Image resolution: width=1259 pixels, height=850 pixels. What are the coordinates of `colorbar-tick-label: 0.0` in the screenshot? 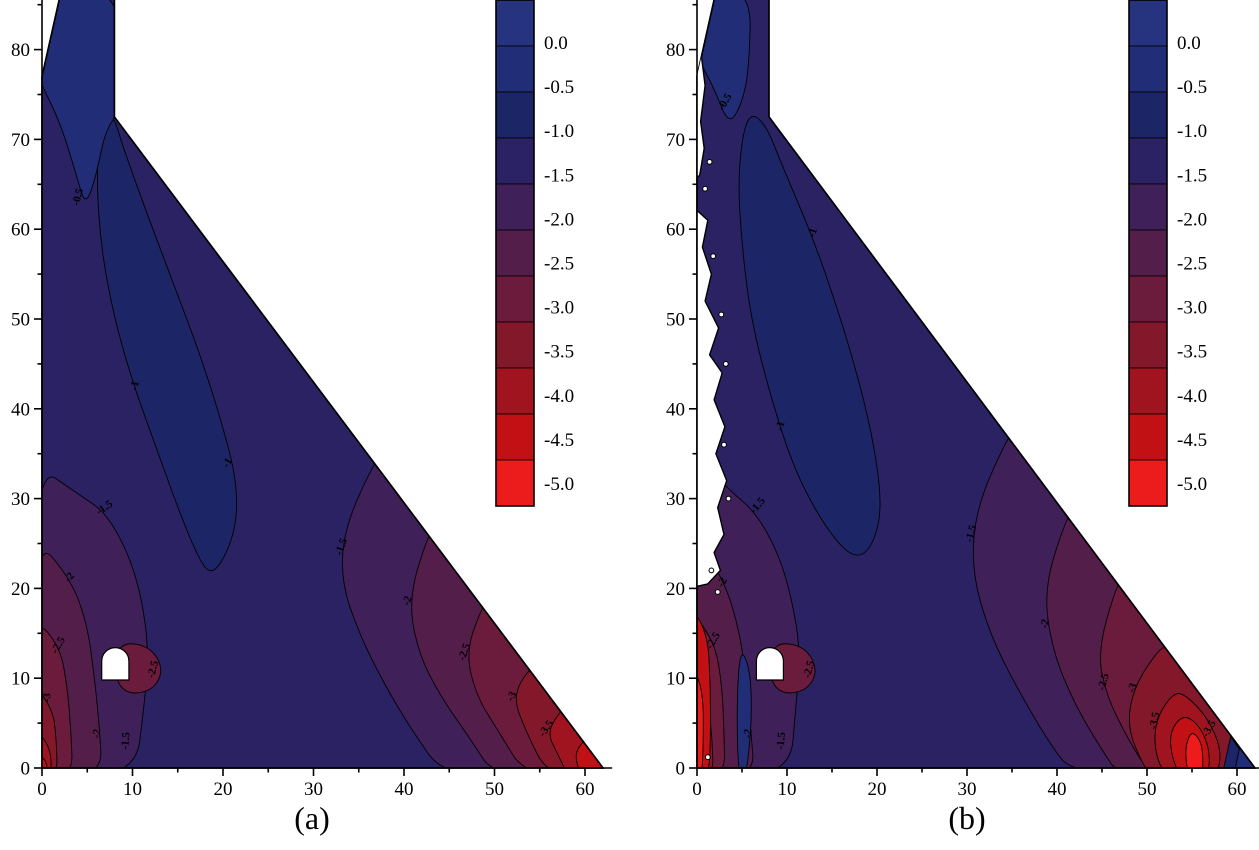 It's located at (556, 43).